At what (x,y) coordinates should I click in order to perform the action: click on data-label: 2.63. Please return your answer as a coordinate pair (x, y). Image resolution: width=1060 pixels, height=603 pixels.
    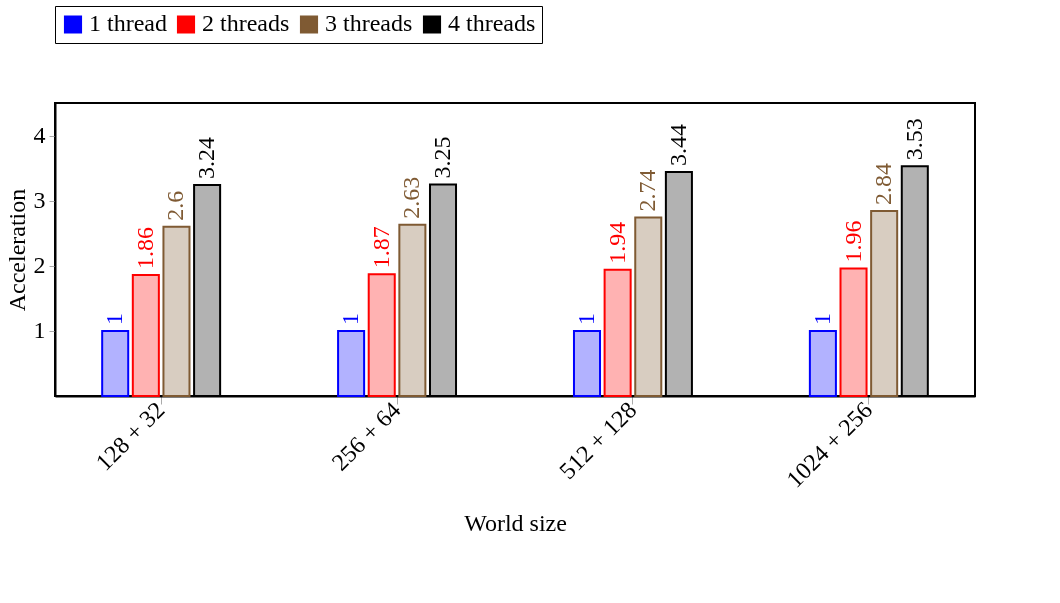
    Looking at the image, I should click on (411, 197).